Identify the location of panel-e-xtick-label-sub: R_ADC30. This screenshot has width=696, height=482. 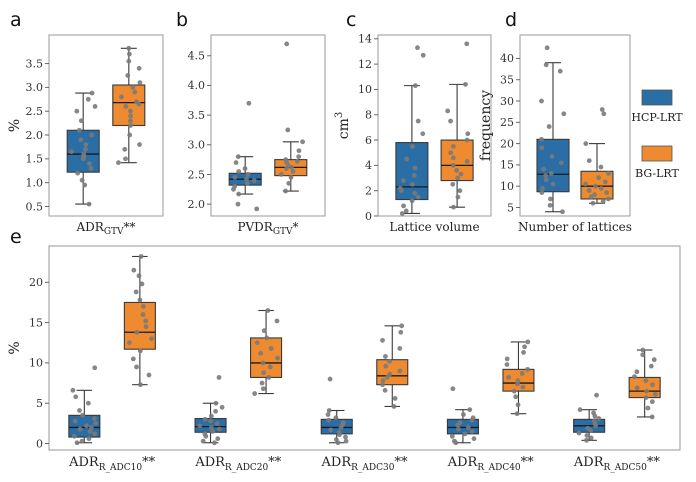
(373, 468).